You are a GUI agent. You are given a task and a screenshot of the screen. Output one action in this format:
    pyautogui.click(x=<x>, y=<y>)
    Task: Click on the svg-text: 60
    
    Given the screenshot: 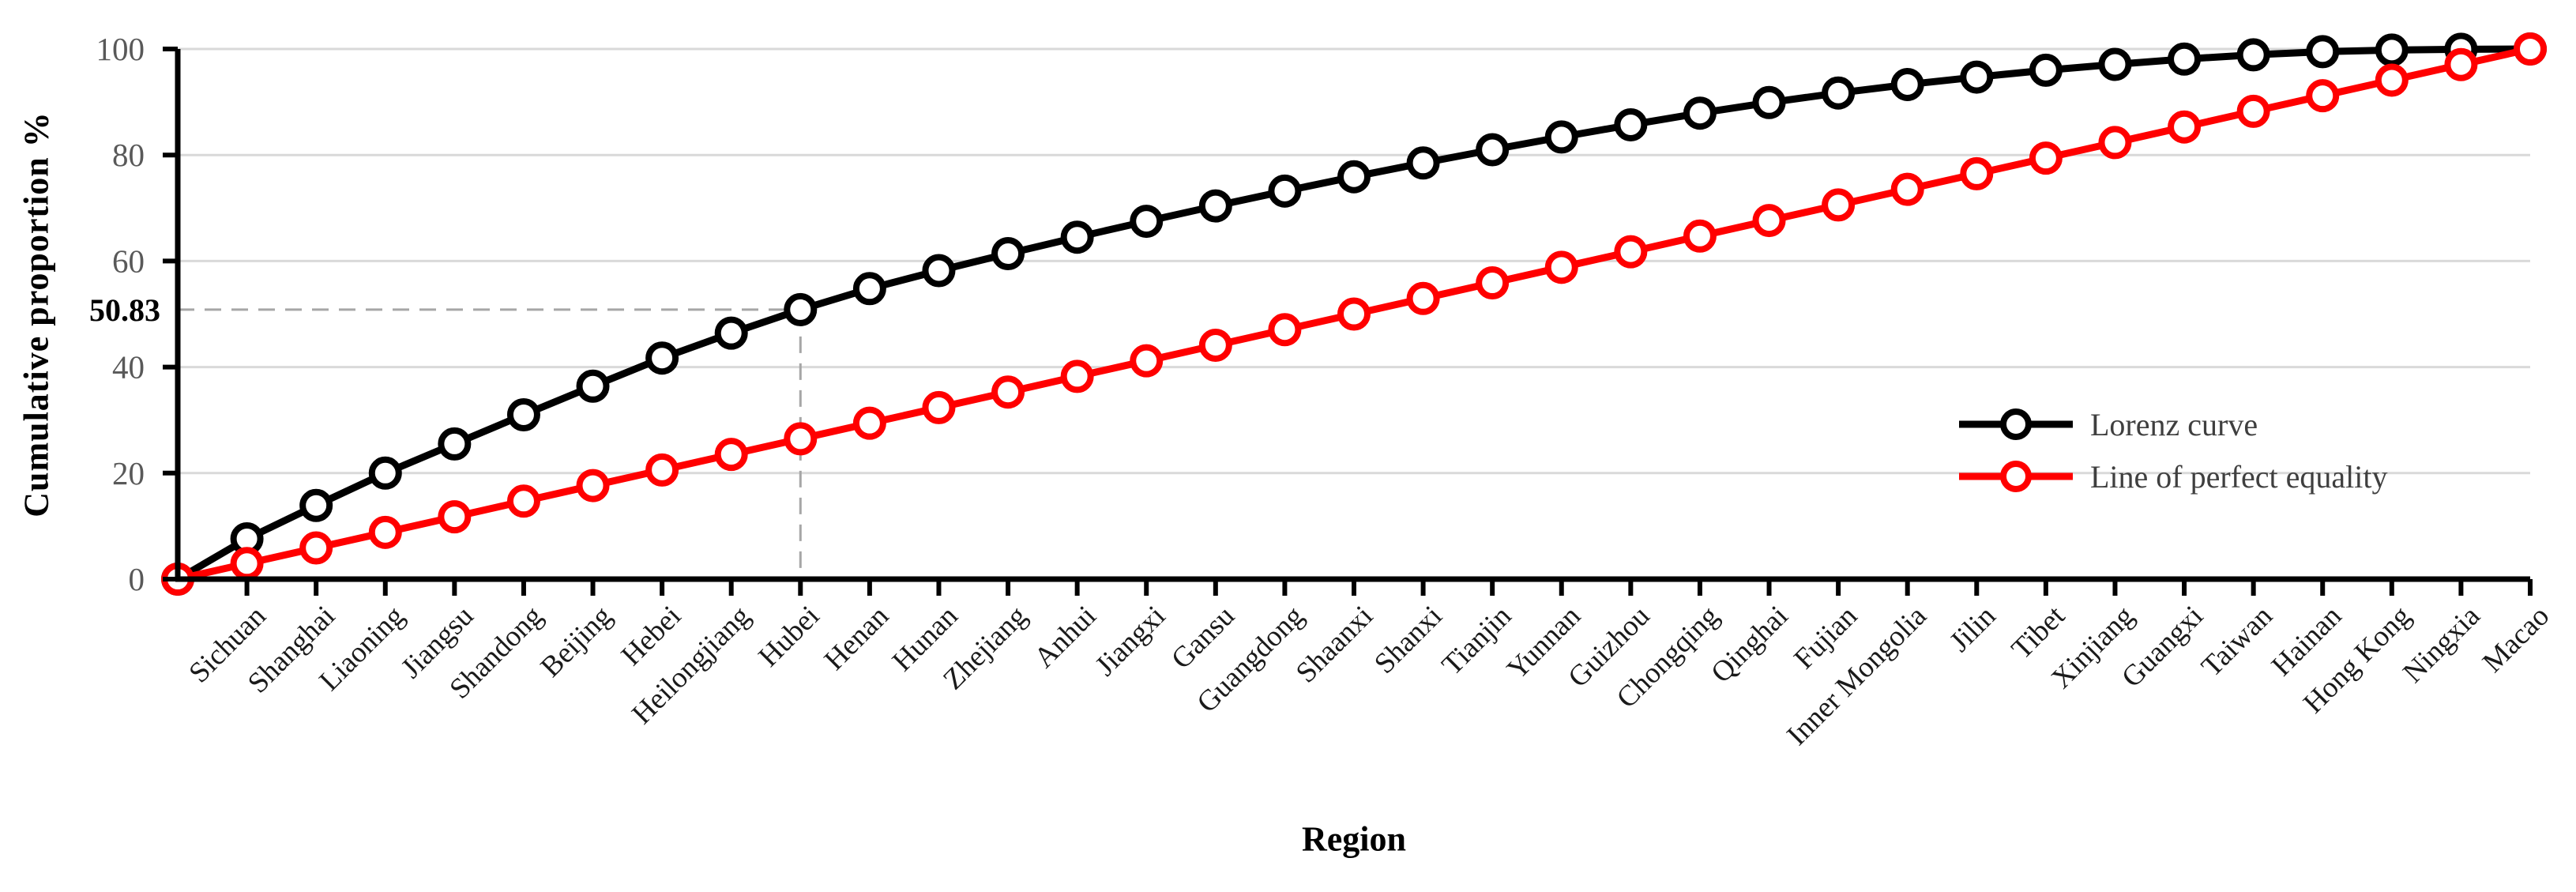 What is the action you would take?
    pyautogui.click(x=129, y=261)
    